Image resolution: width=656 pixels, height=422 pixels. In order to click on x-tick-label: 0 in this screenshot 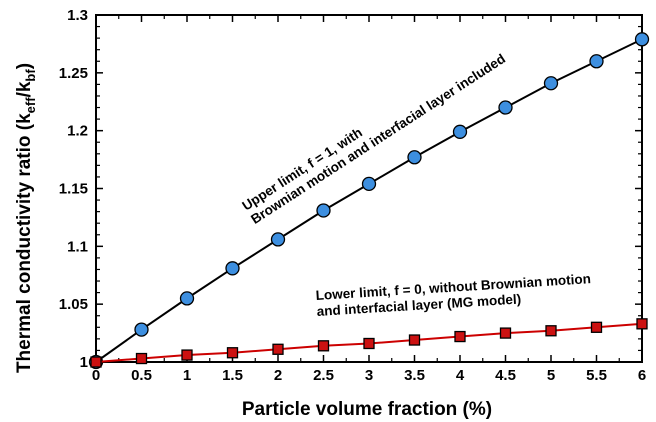, I will do `click(96, 375)`.